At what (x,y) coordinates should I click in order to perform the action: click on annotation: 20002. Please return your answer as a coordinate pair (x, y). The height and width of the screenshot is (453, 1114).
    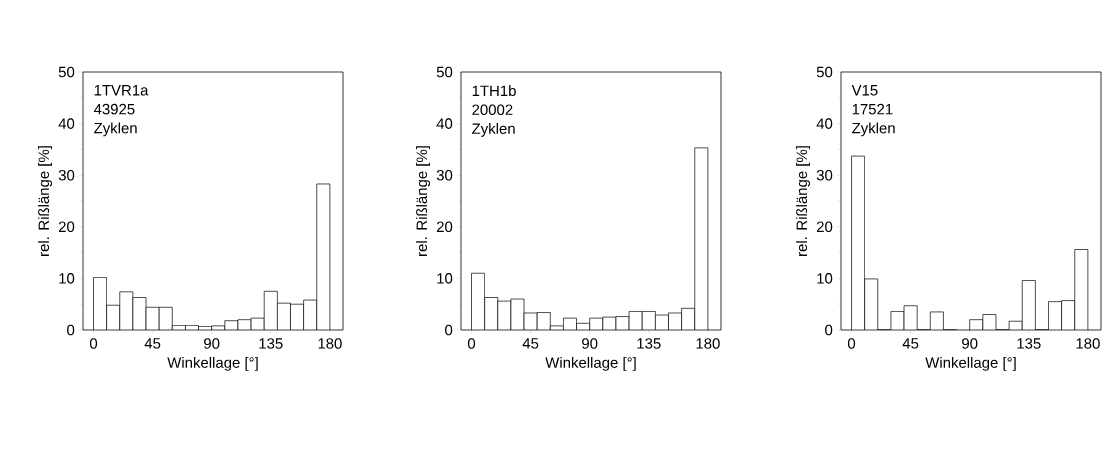
    Looking at the image, I should click on (492, 109).